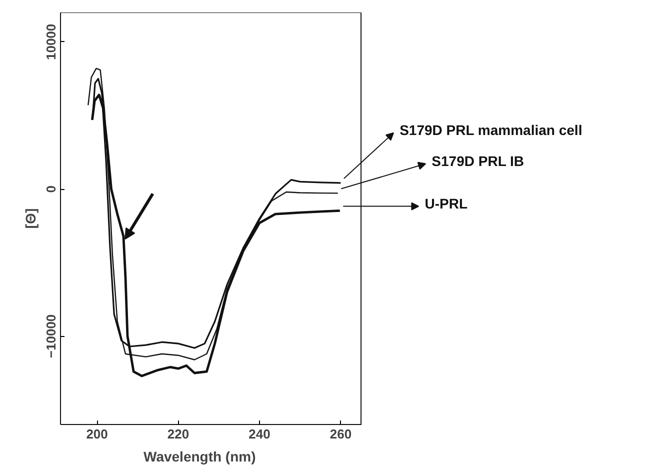 Image resolution: width=645 pixels, height=469 pixels. Describe the element at coordinates (51, 189) in the screenshot. I see `y-tick-label: 0` at that location.